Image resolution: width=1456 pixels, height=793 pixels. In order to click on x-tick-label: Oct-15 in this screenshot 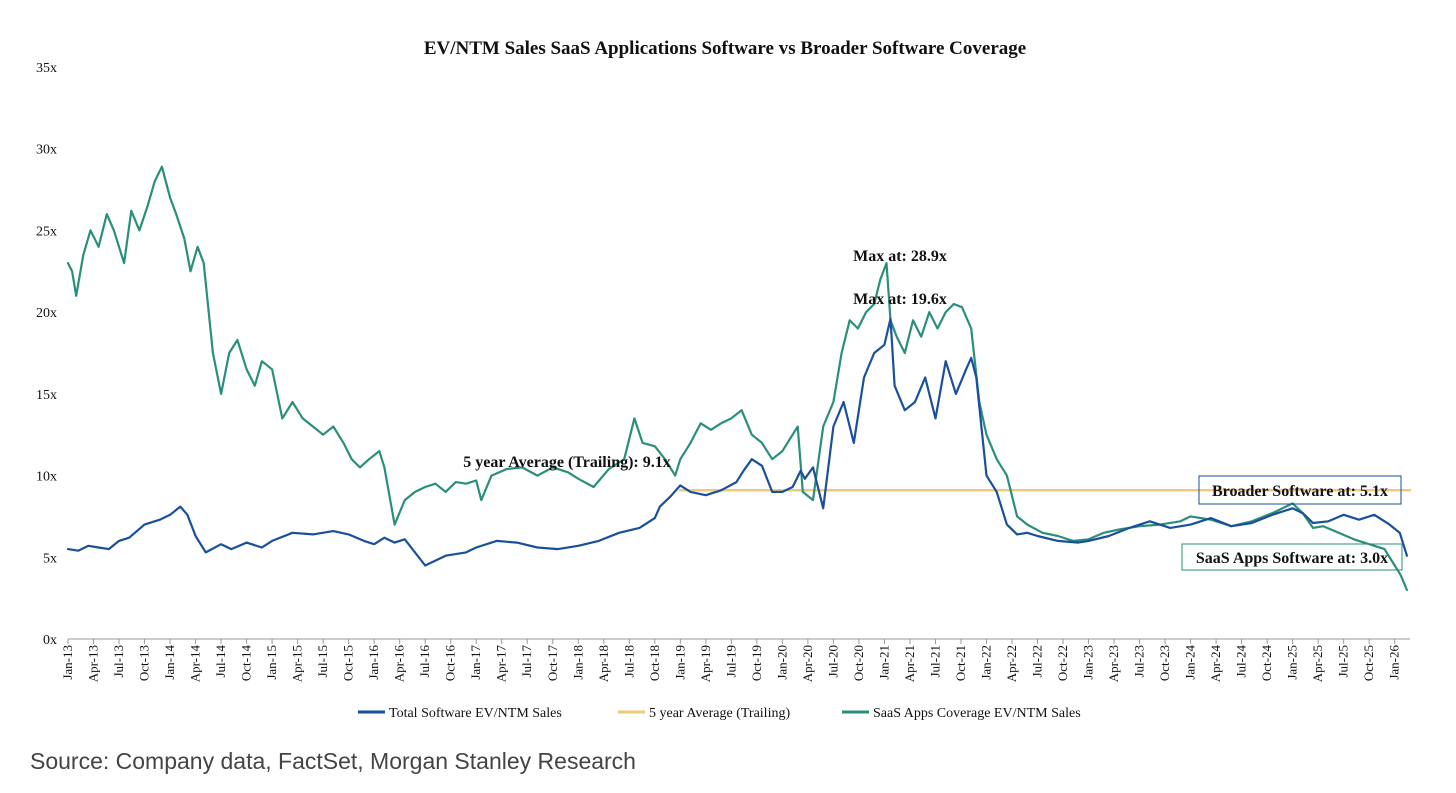, I will do `click(348, 663)`.